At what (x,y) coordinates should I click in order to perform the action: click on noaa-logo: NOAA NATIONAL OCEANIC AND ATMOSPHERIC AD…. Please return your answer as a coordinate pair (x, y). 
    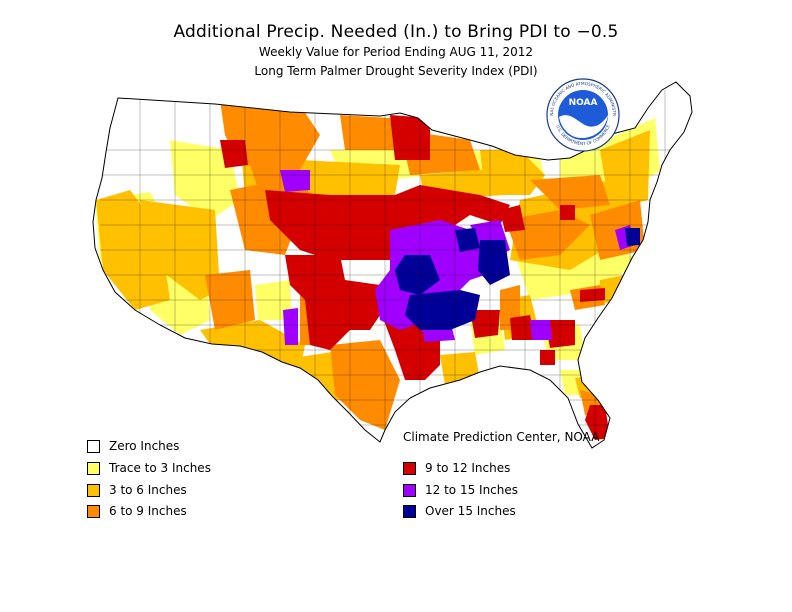
    Looking at the image, I should click on (582, 114).